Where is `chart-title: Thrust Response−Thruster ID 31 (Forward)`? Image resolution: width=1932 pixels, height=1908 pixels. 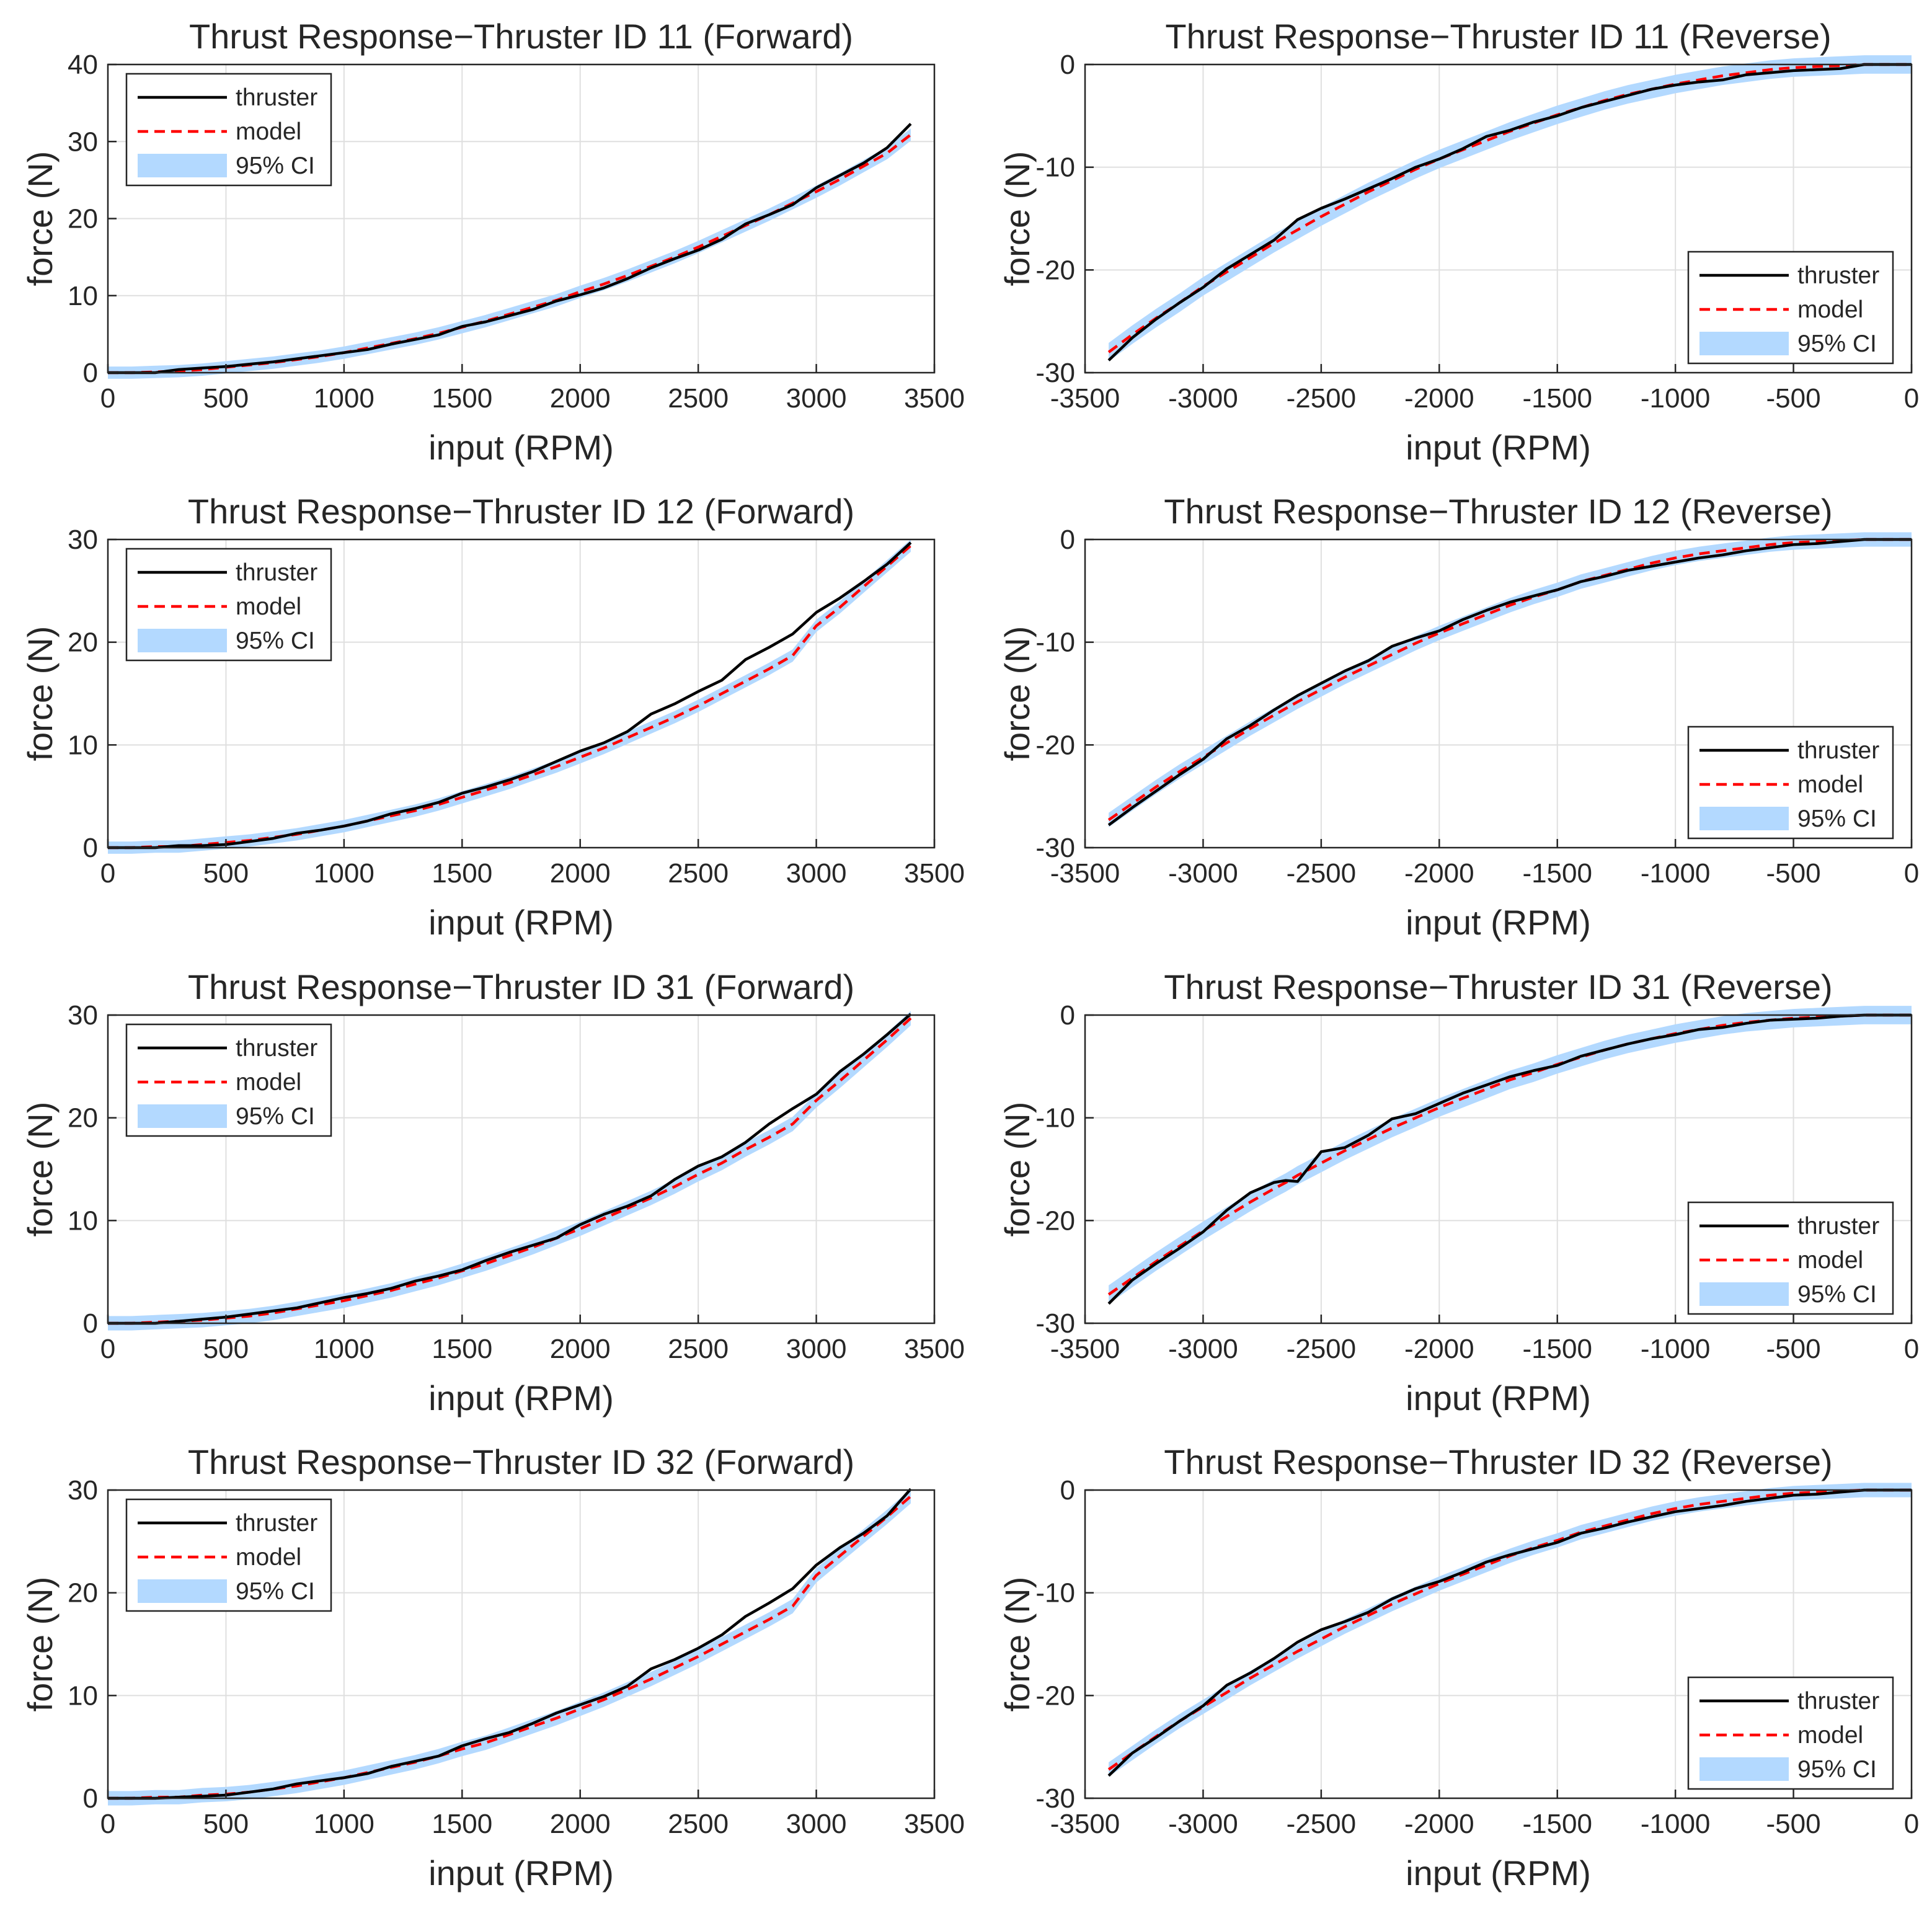 chart-title: Thrust Response−Thruster ID 31 (Forward) is located at coordinates (521, 986).